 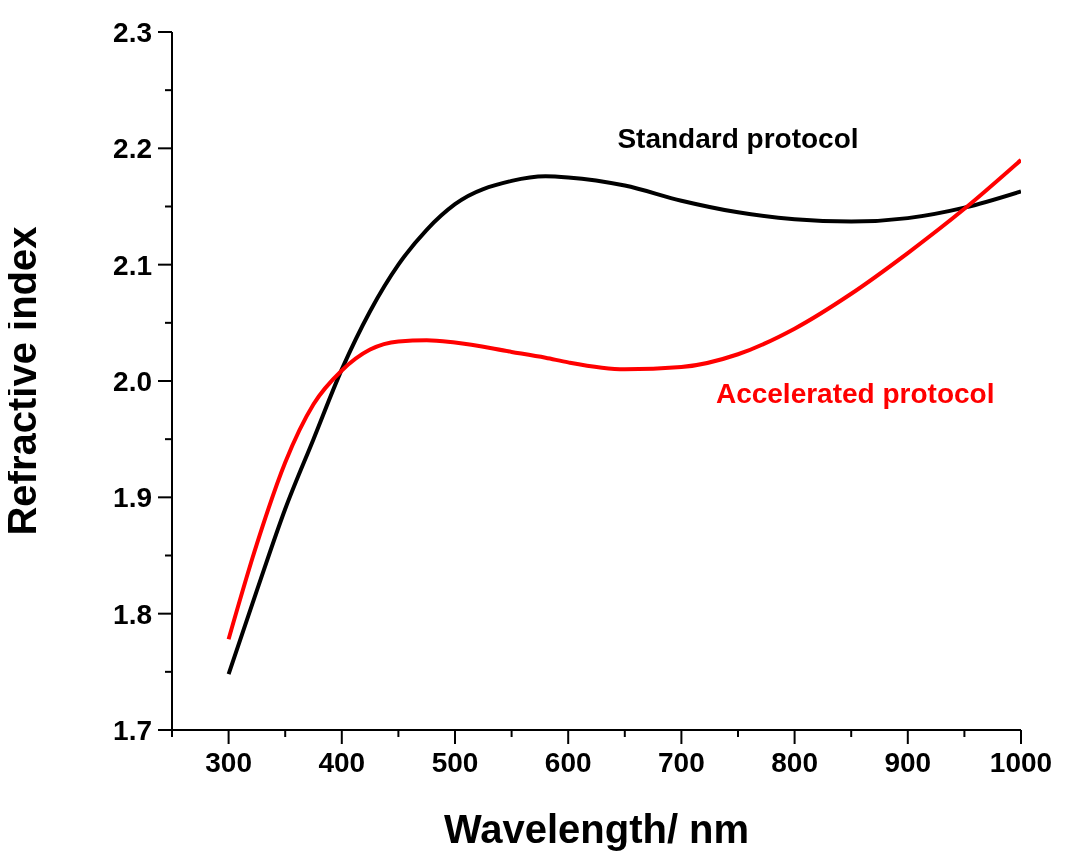 What do you see at coordinates (855, 393) in the screenshot?
I see `series-label: Accelerated protocol` at bounding box center [855, 393].